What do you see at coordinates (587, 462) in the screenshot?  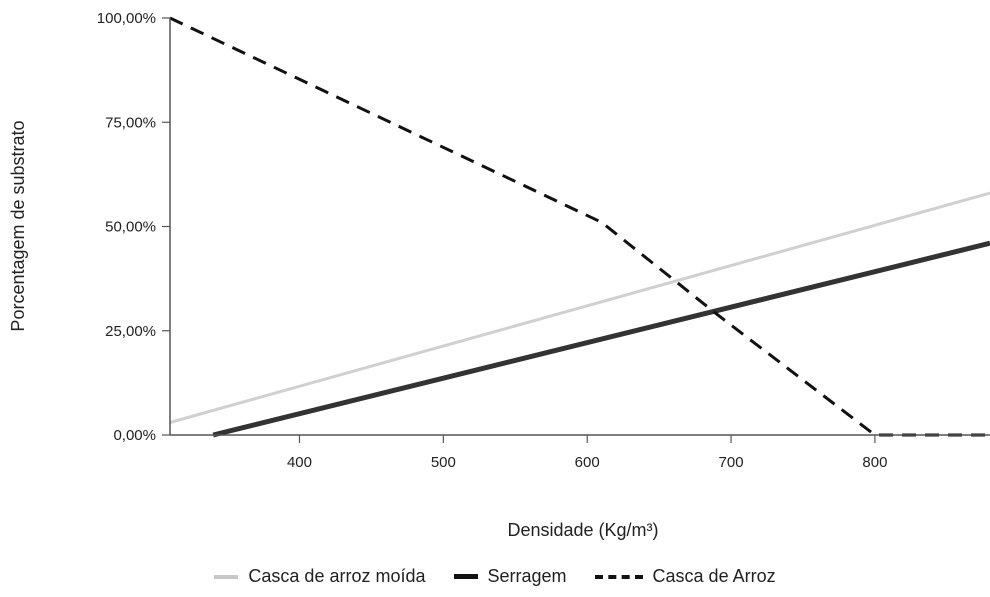 I see `x-tick-label: 600` at bounding box center [587, 462].